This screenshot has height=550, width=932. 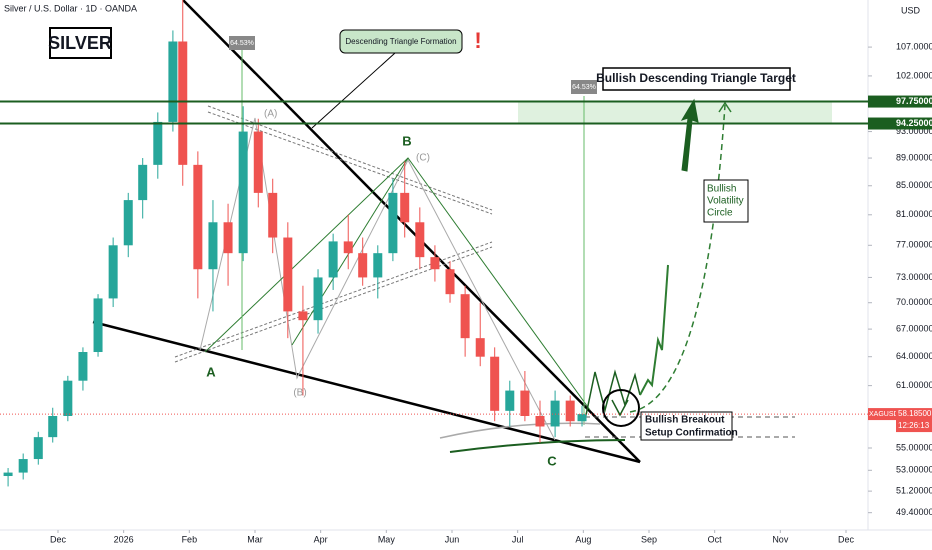 I want to click on countdown: 12:26:13, so click(x=914, y=425).